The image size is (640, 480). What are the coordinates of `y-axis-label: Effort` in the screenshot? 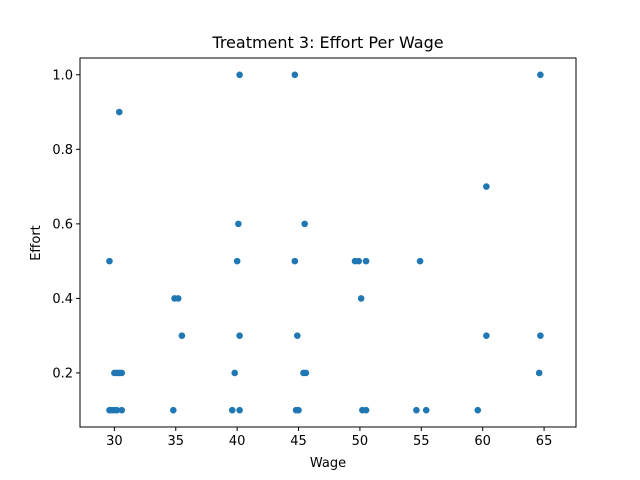 It's located at (36, 243).